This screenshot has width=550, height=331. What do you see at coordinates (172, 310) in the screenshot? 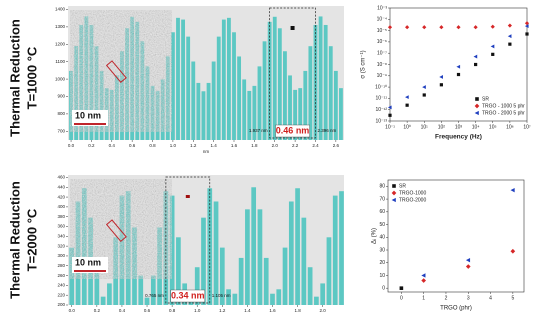
I see `x-tick-label: 0.8` at bounding box center [172, 310].